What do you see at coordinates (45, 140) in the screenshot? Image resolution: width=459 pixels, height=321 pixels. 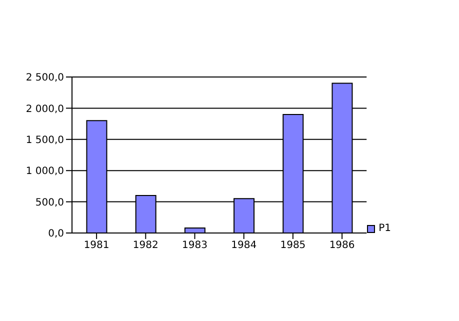 I see `y-tick-label: 1 500,0` at bounding box center [45, 140].